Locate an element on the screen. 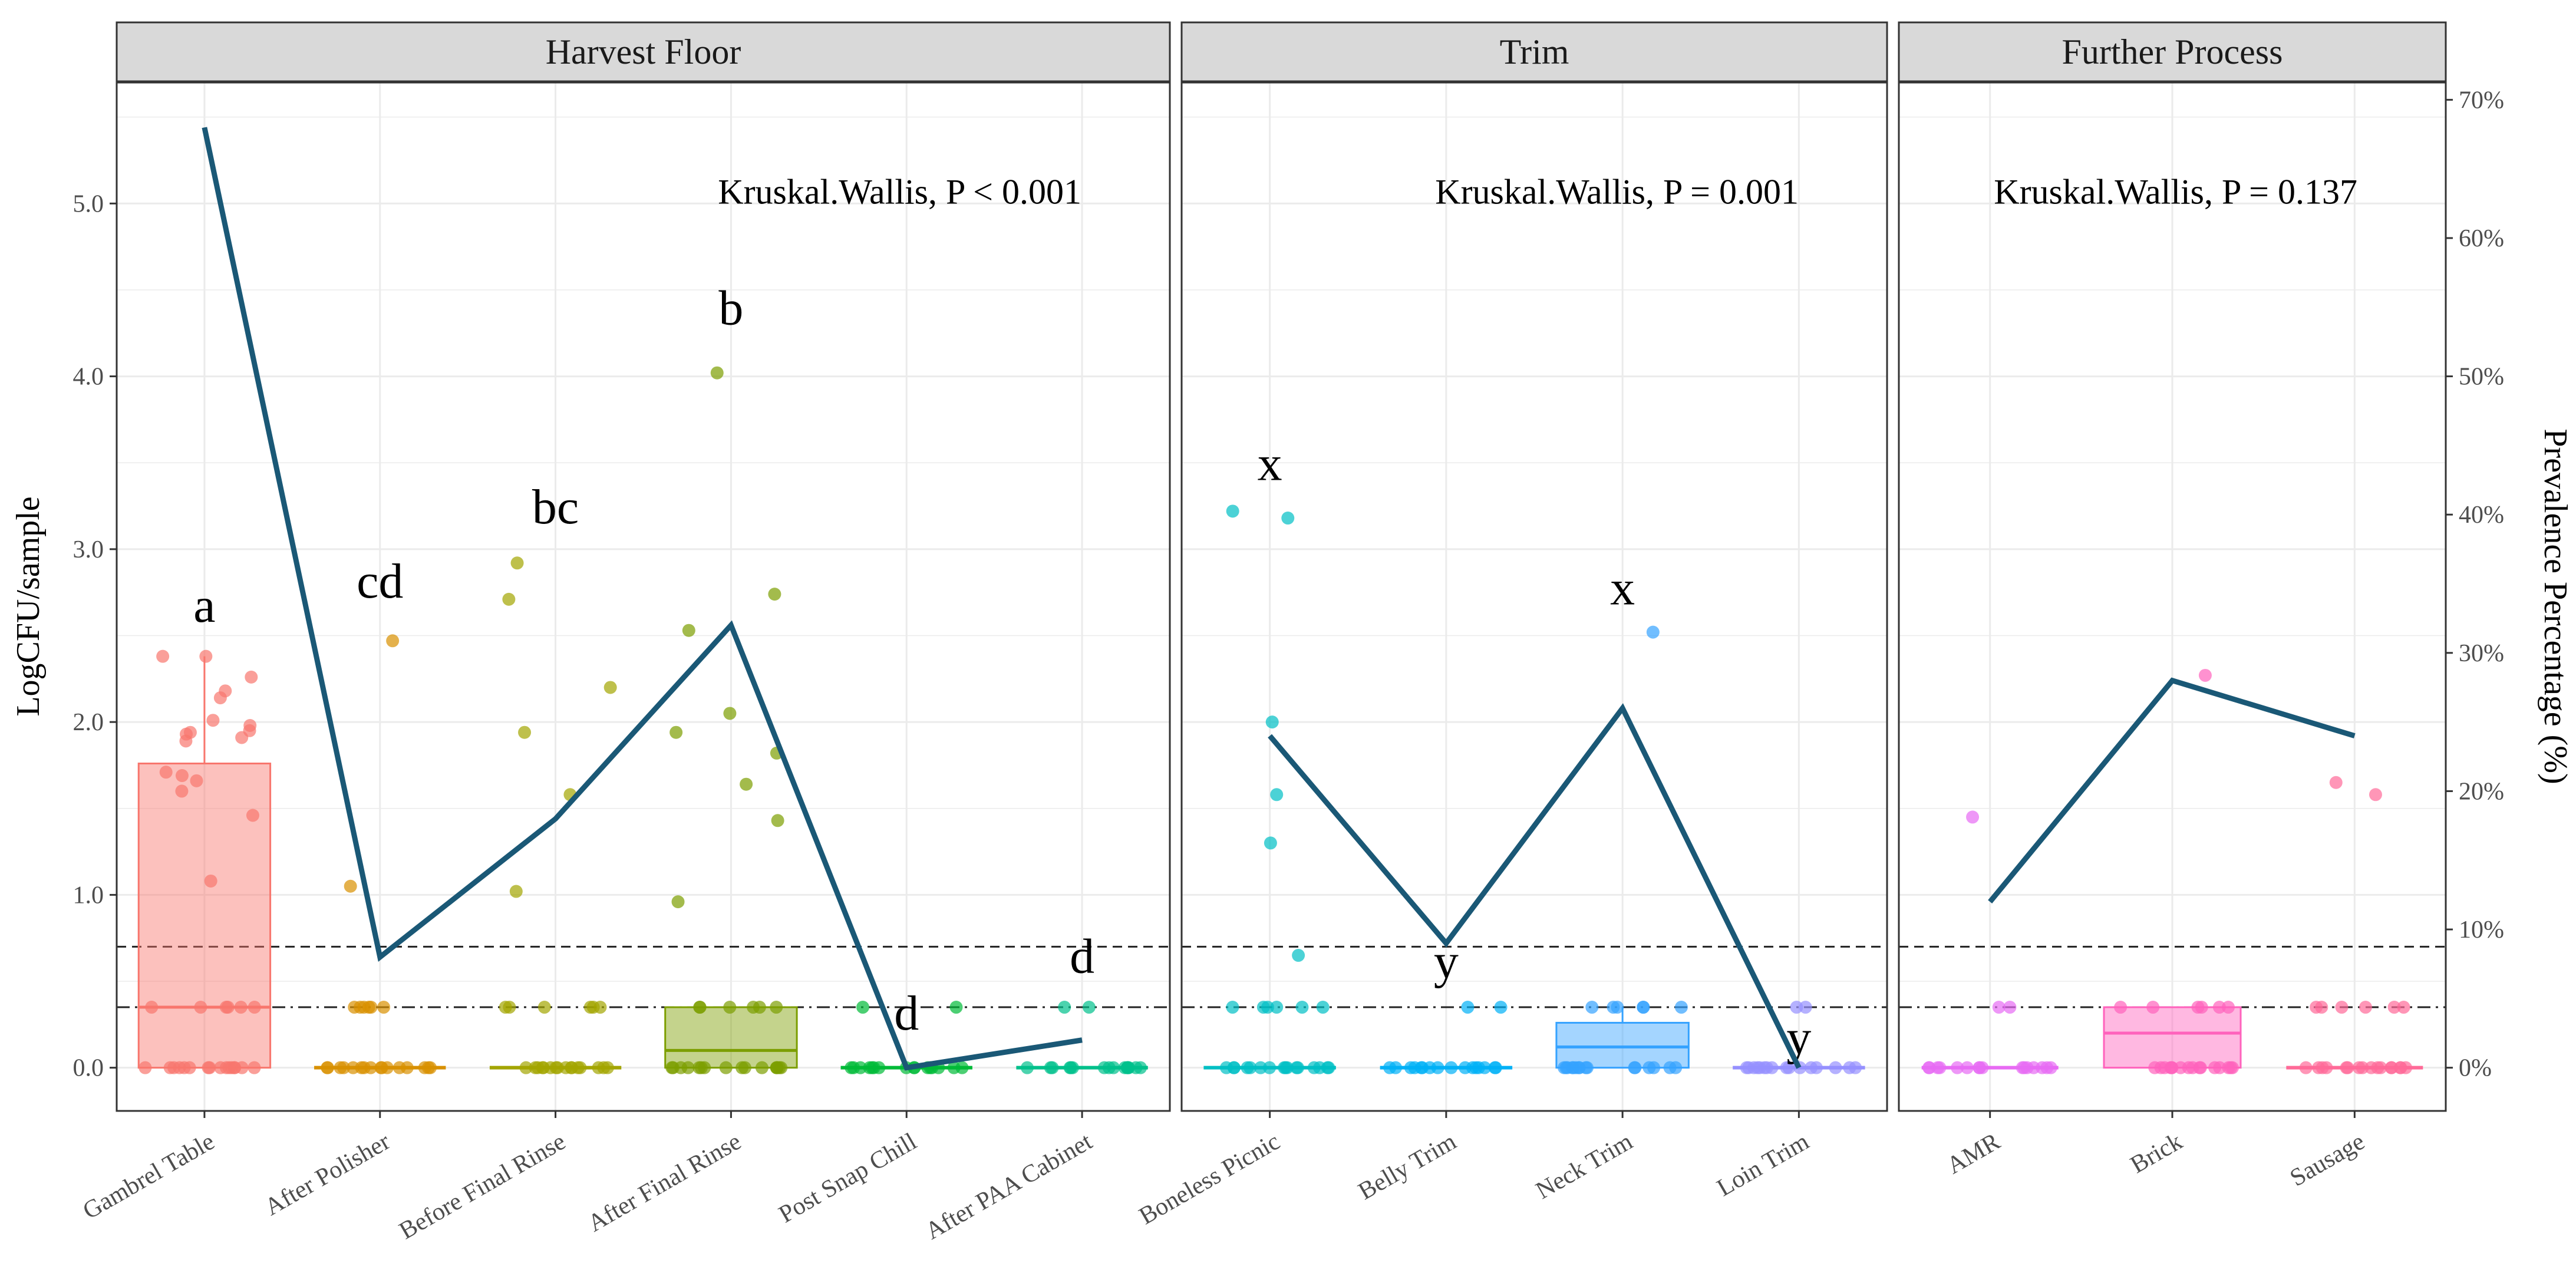  strip-title: Further Process is located at coordinates (2173, 51).